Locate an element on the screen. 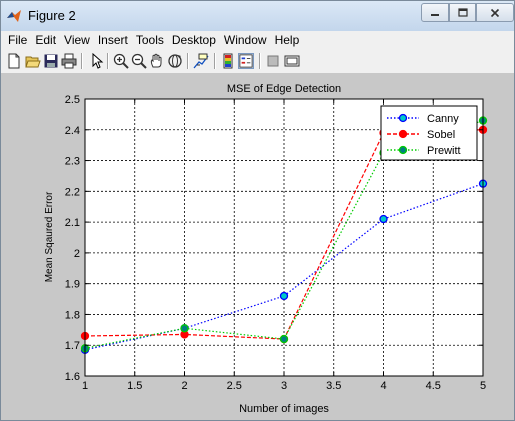 The width and height of the screenshot is (515, 421). maximize-icon is located at coordinates (462, 12).